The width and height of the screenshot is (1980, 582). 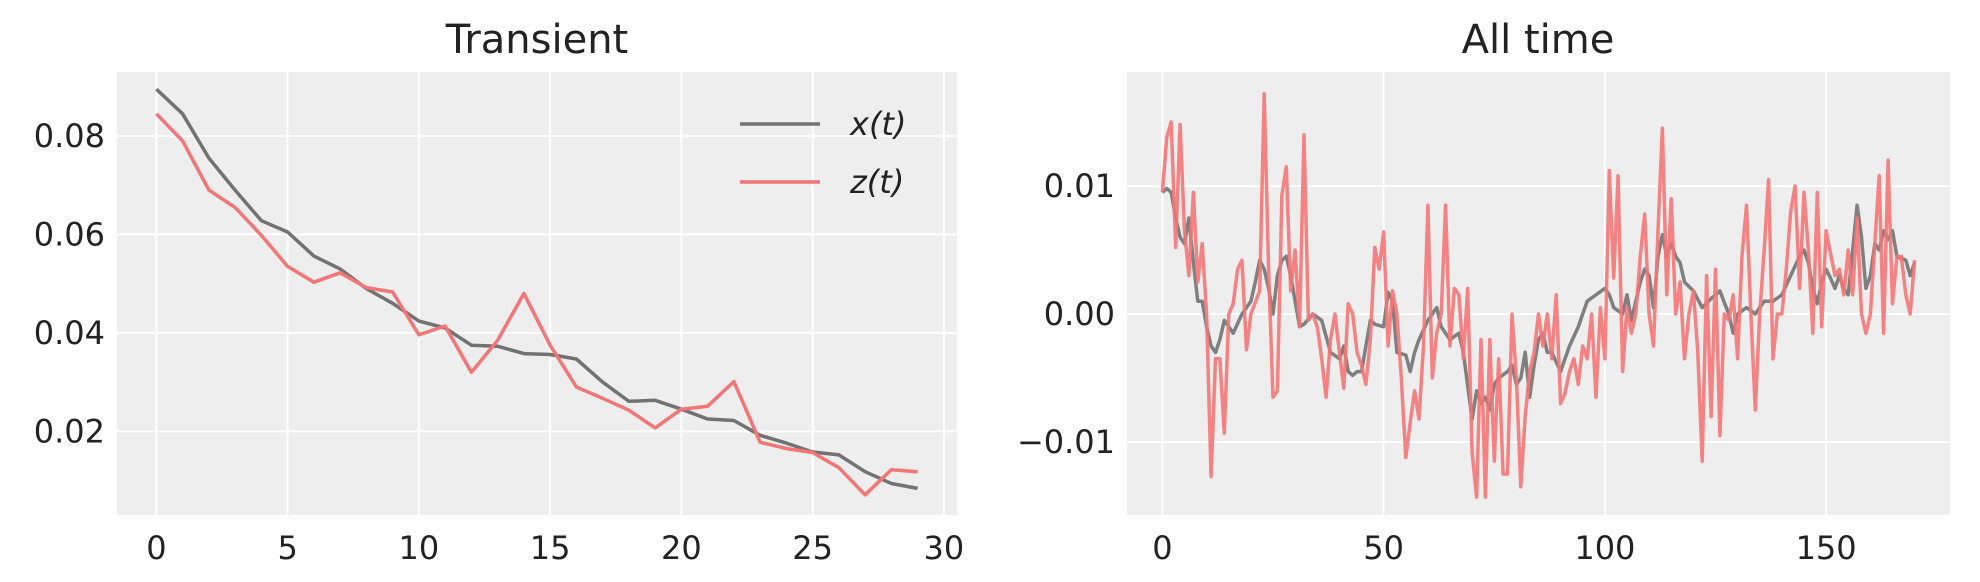 What do you see at coordinates (1826, 548) in the screenshot?
I see `x-tick-label: 150` at bounding box center [1826, 548].